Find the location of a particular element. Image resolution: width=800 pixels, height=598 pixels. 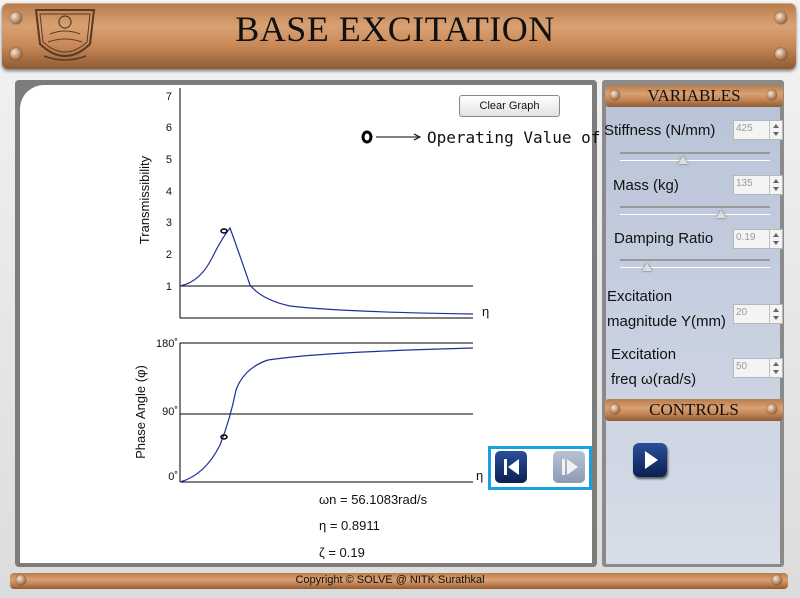

step-forward-button is located at coordinates (569, 467).